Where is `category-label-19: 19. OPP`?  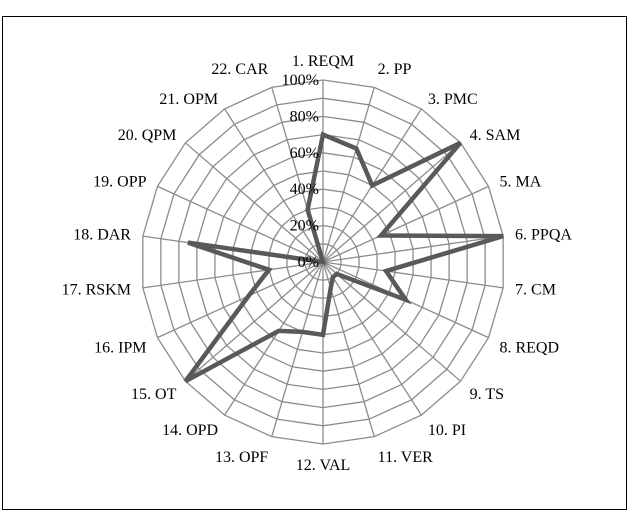 category-label-19: 19. OPP is located at coordinates (119, 181).